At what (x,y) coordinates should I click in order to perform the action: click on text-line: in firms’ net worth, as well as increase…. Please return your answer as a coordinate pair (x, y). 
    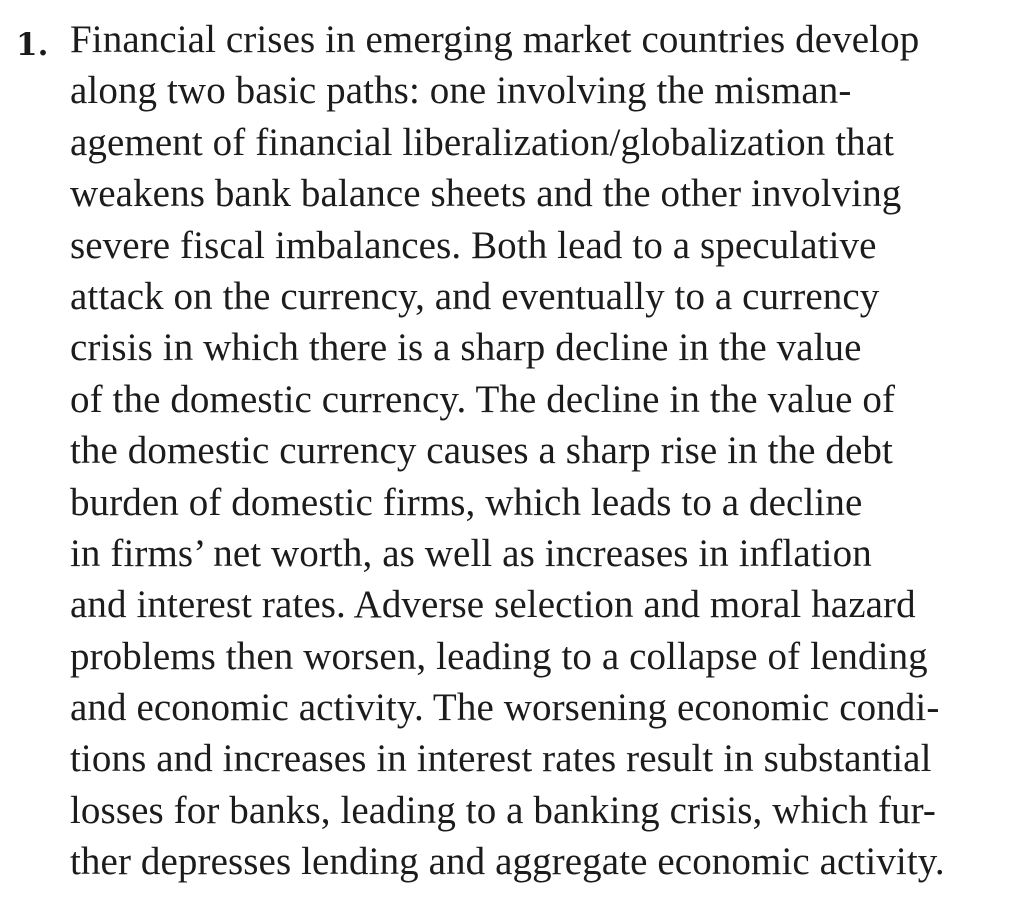
    Looking at the image, I should click on (471, 553).